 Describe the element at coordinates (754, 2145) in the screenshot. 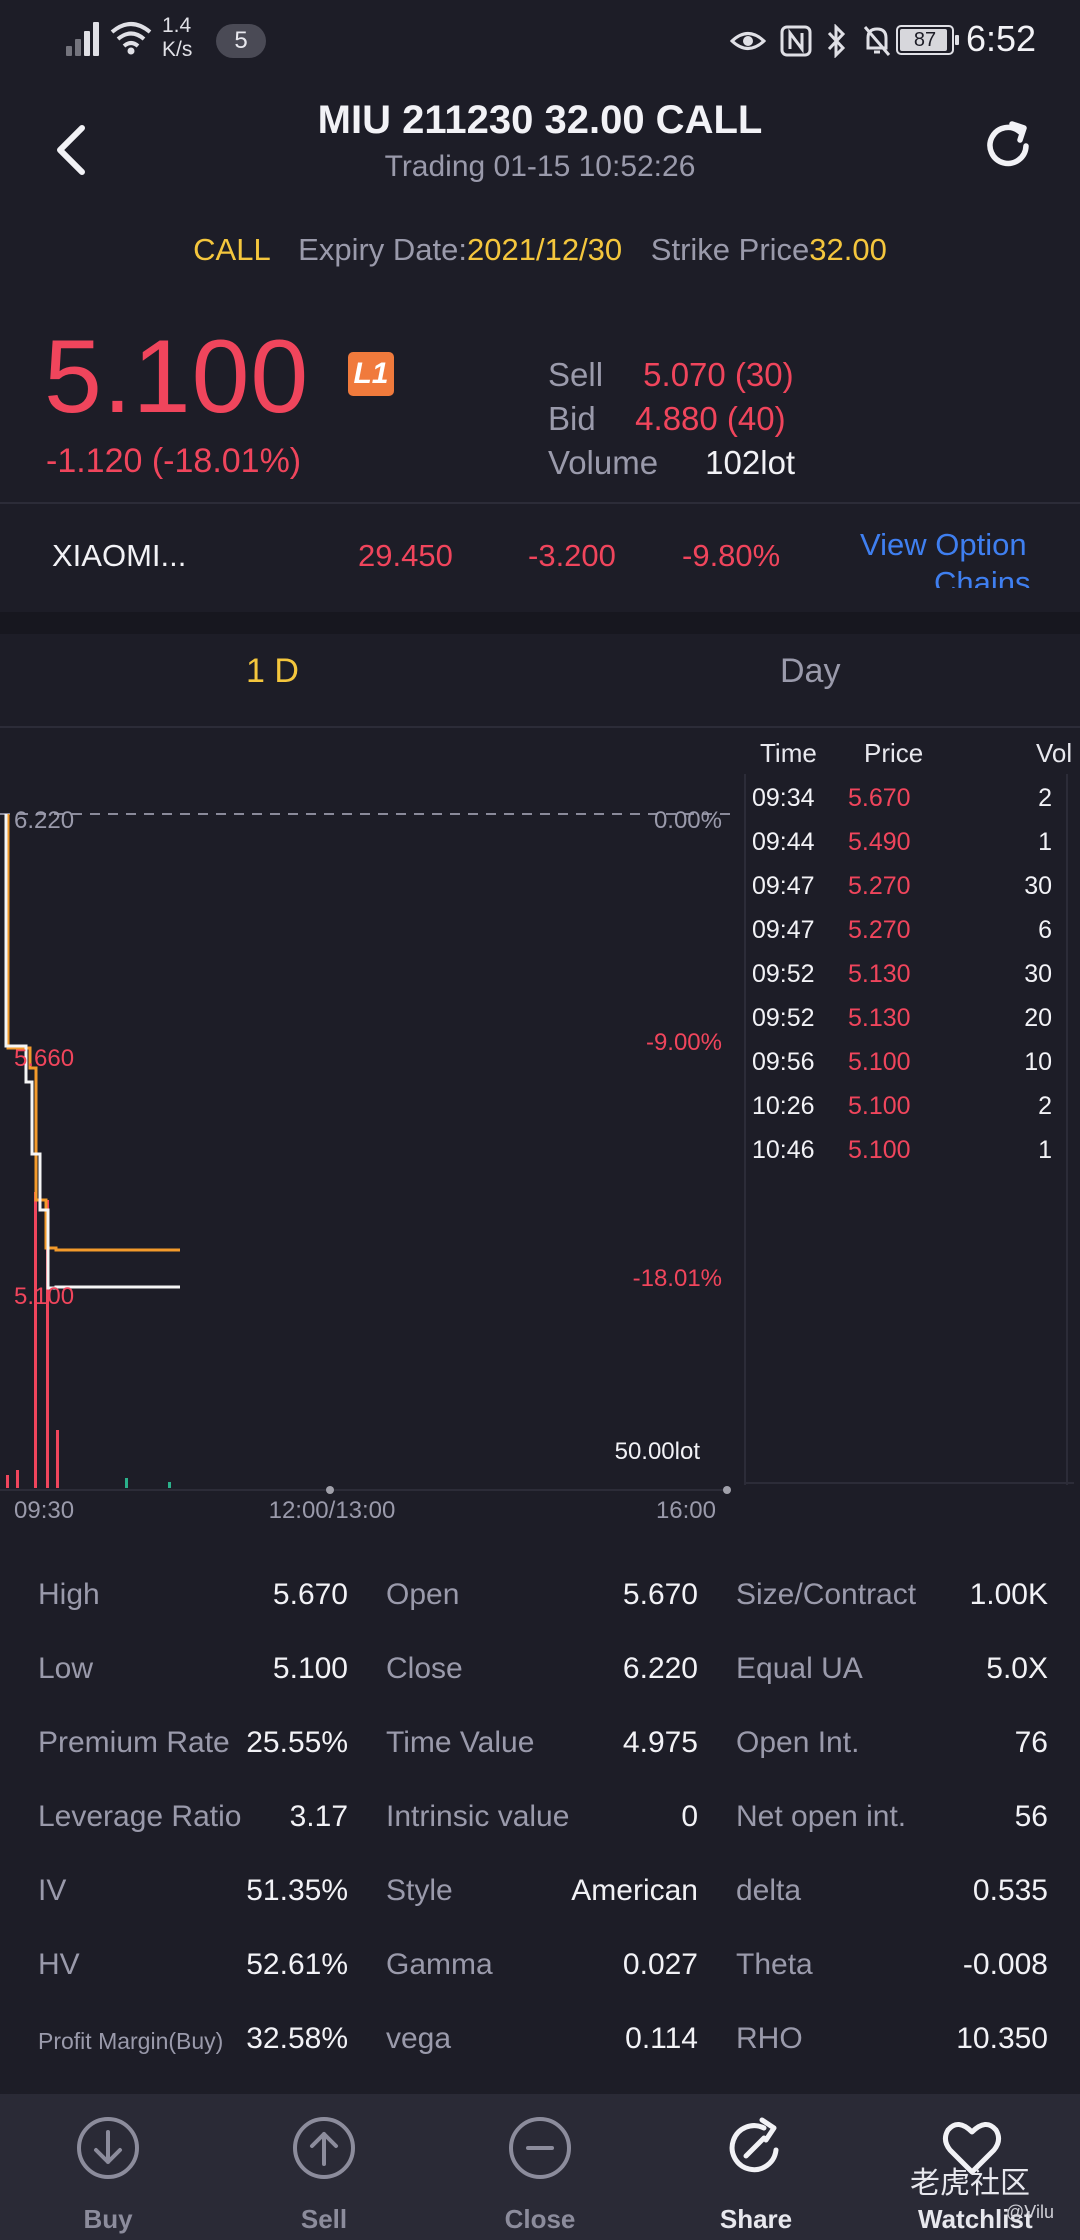

I see `share-icon` at that location.